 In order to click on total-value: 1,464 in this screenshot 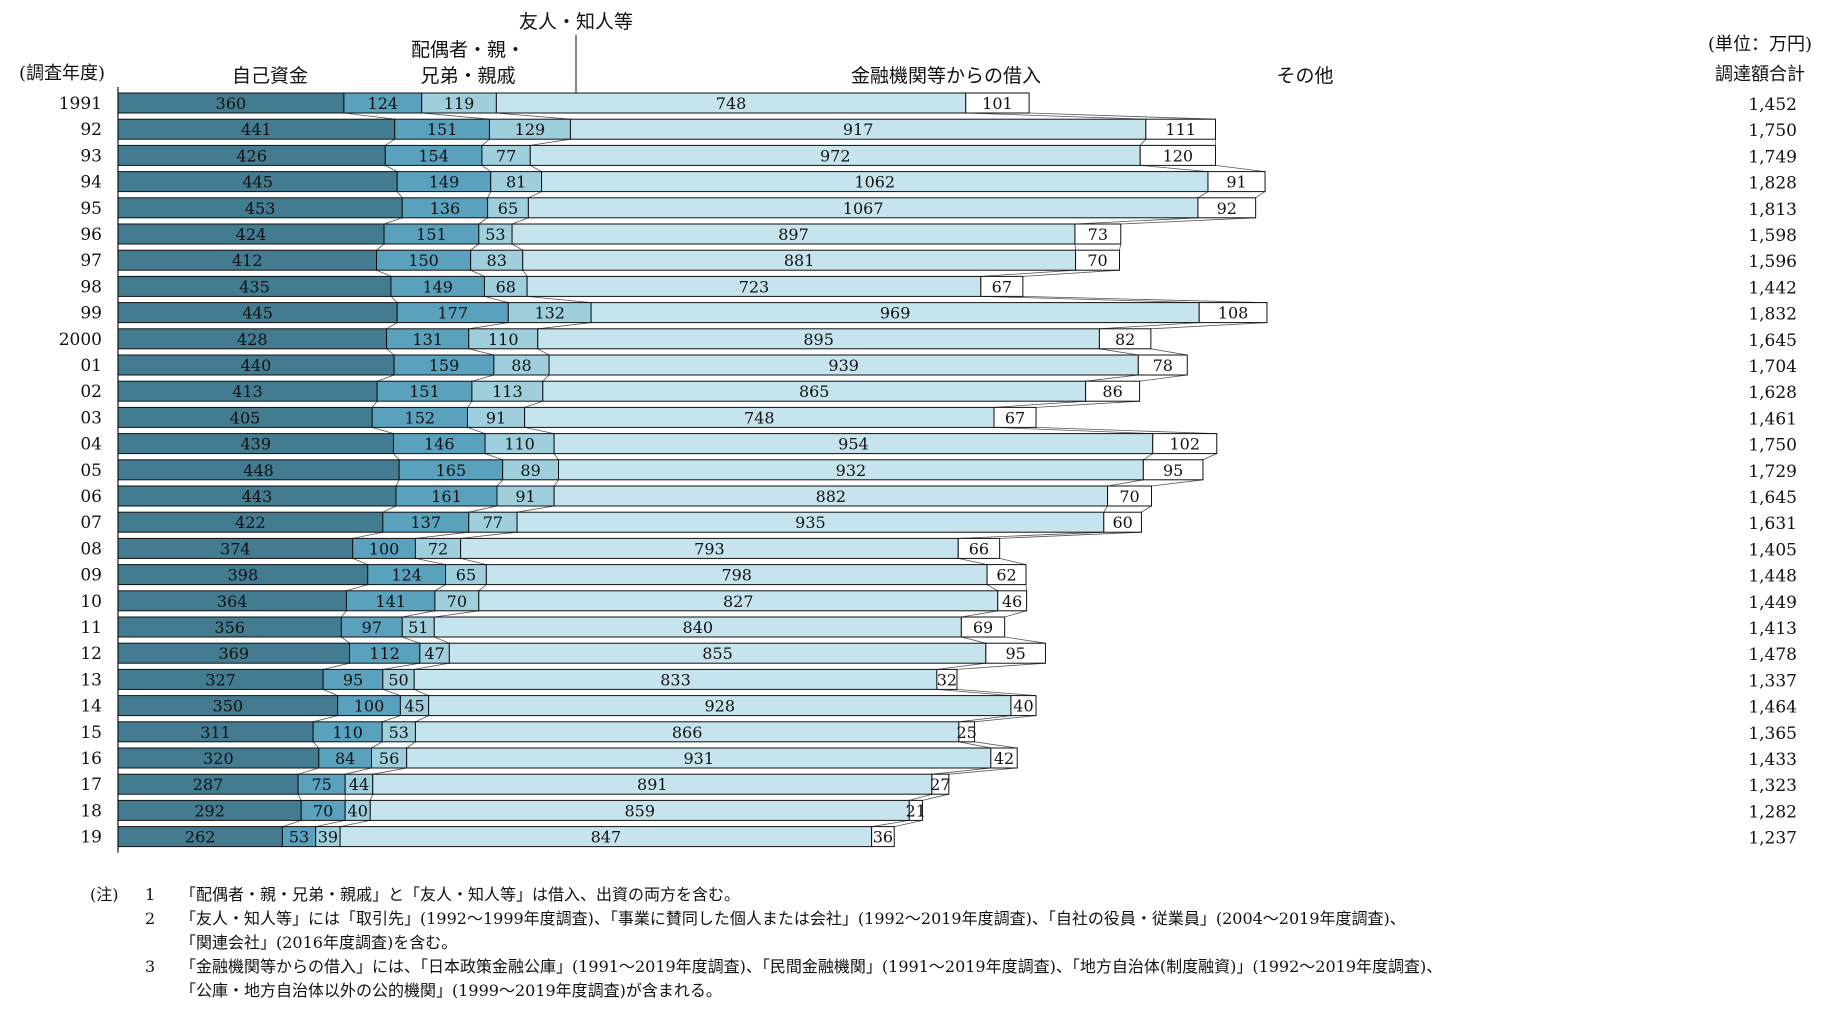, I will do `click(1772, 708)`.